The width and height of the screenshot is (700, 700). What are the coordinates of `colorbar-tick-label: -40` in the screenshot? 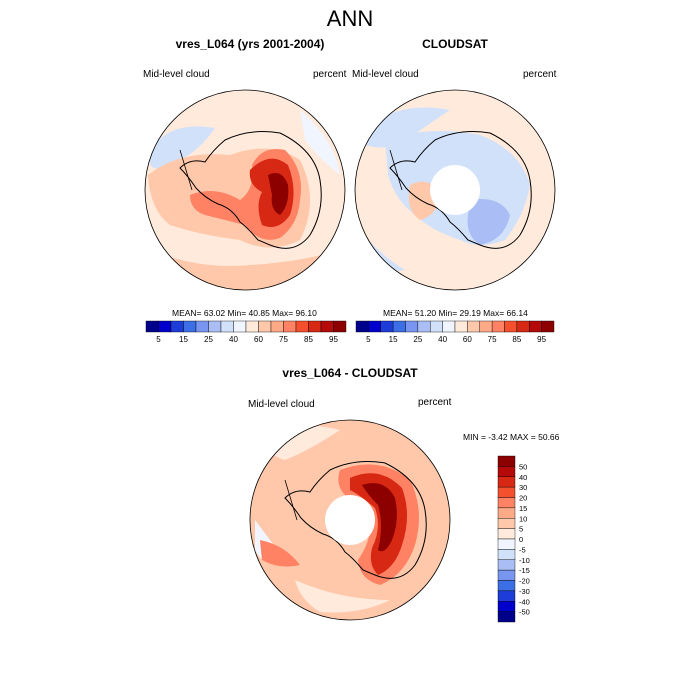 It's located at (524, 601).